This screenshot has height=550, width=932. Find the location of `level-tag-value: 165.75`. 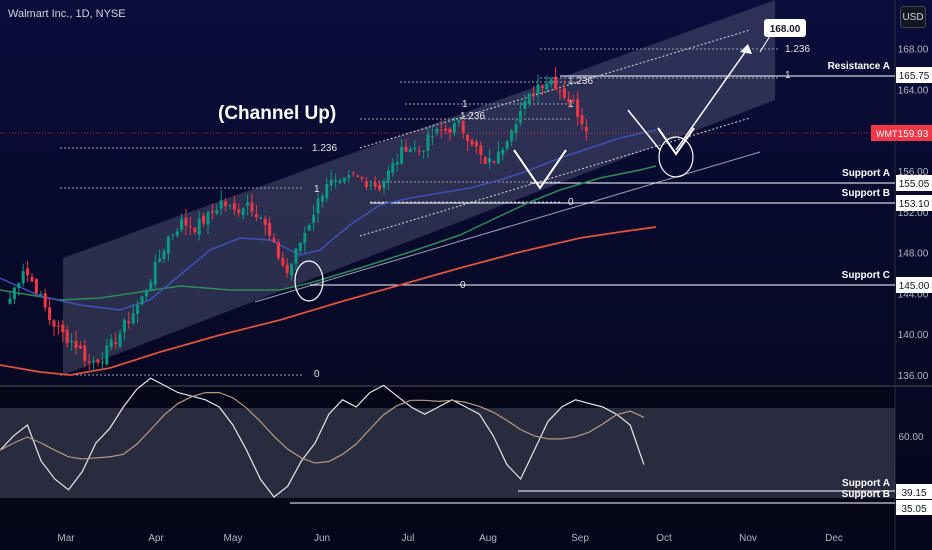

level-tag-value: 165.75 is located at coordinates (914, 76).